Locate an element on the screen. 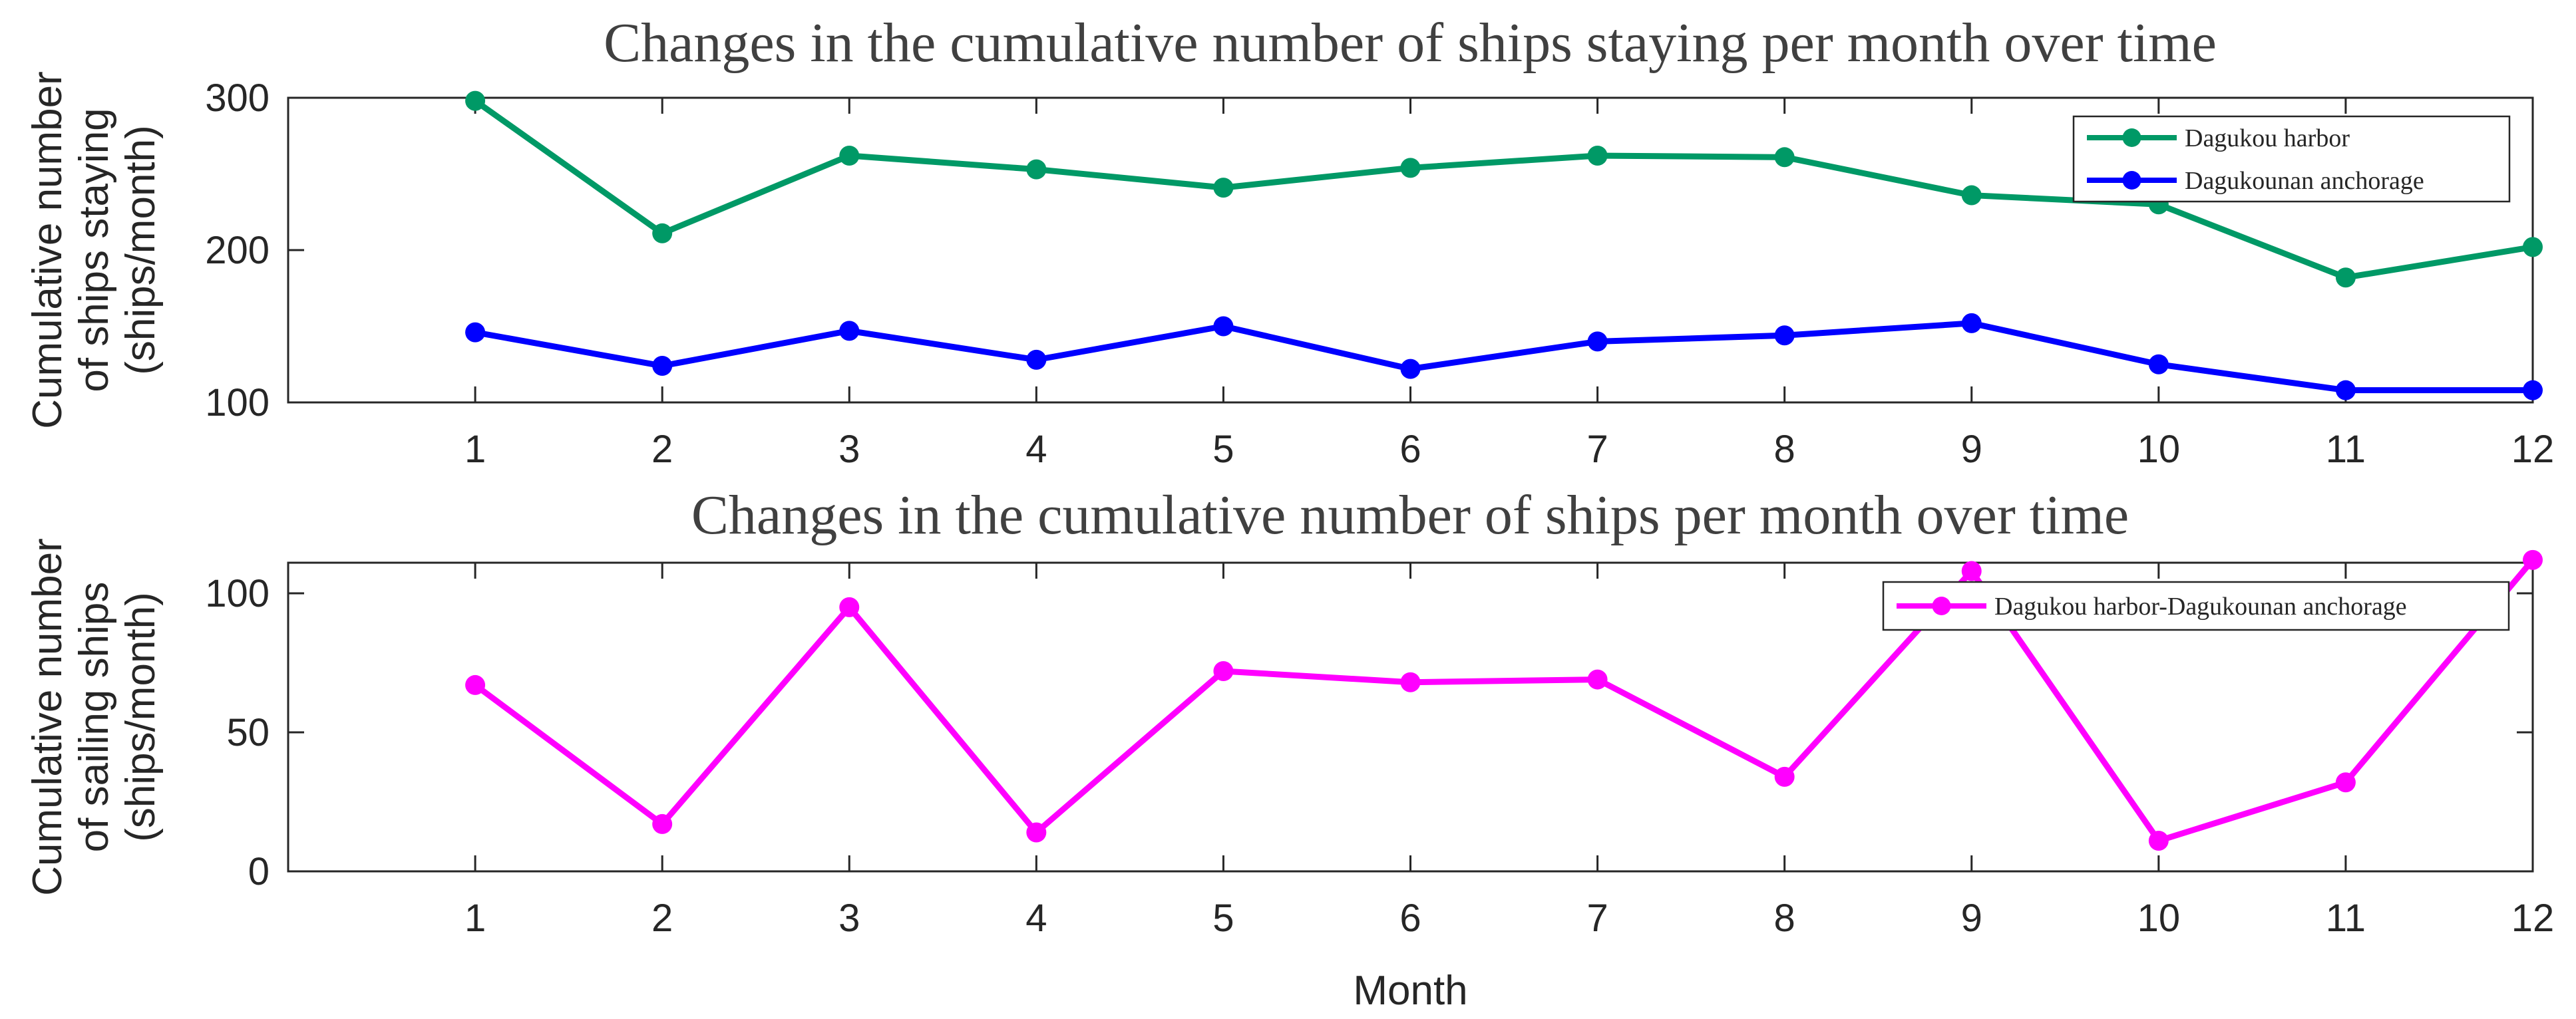  y-tick-label: 0 is located at coordinates (259, 871).